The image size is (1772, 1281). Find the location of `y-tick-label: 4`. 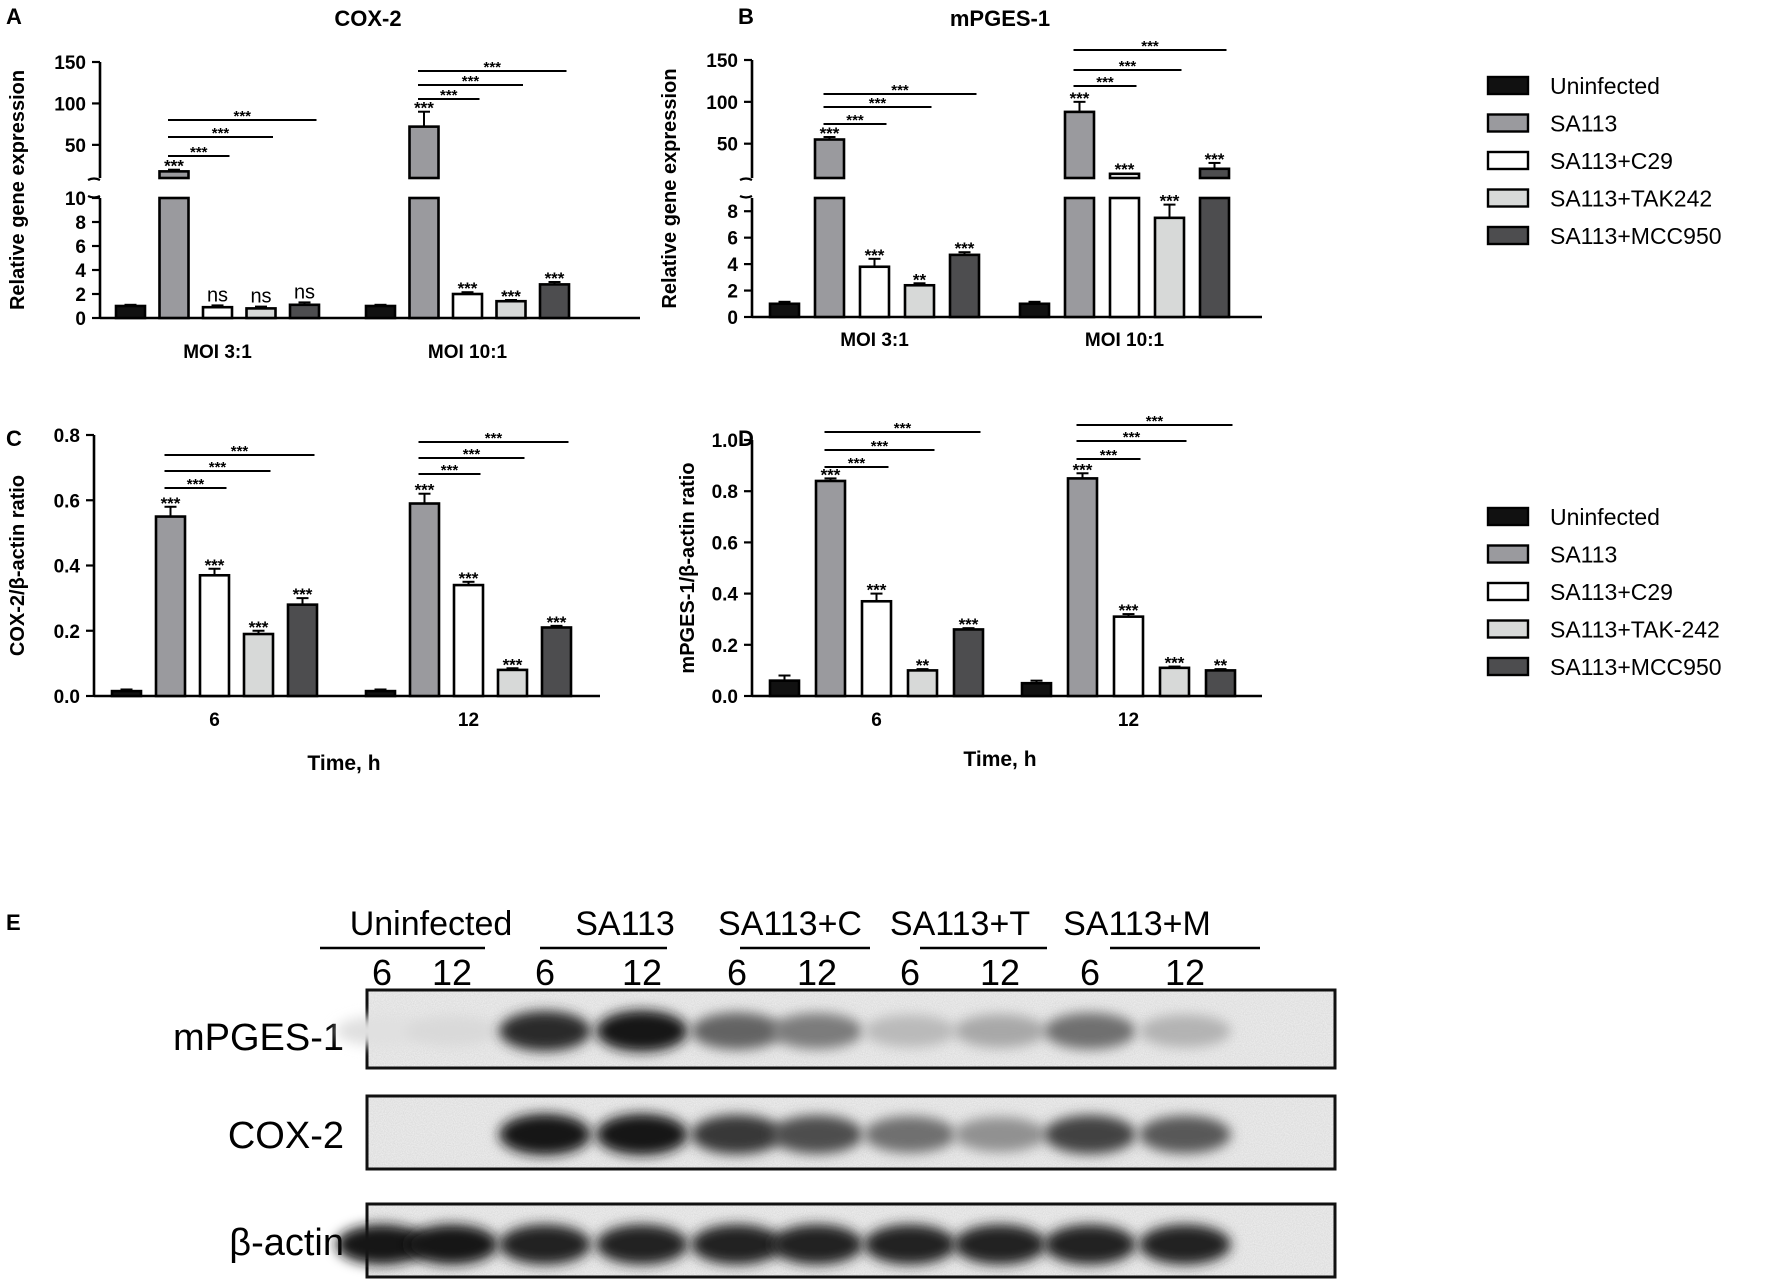

y-tick-label: 4 is located at coordinates (732, 265).